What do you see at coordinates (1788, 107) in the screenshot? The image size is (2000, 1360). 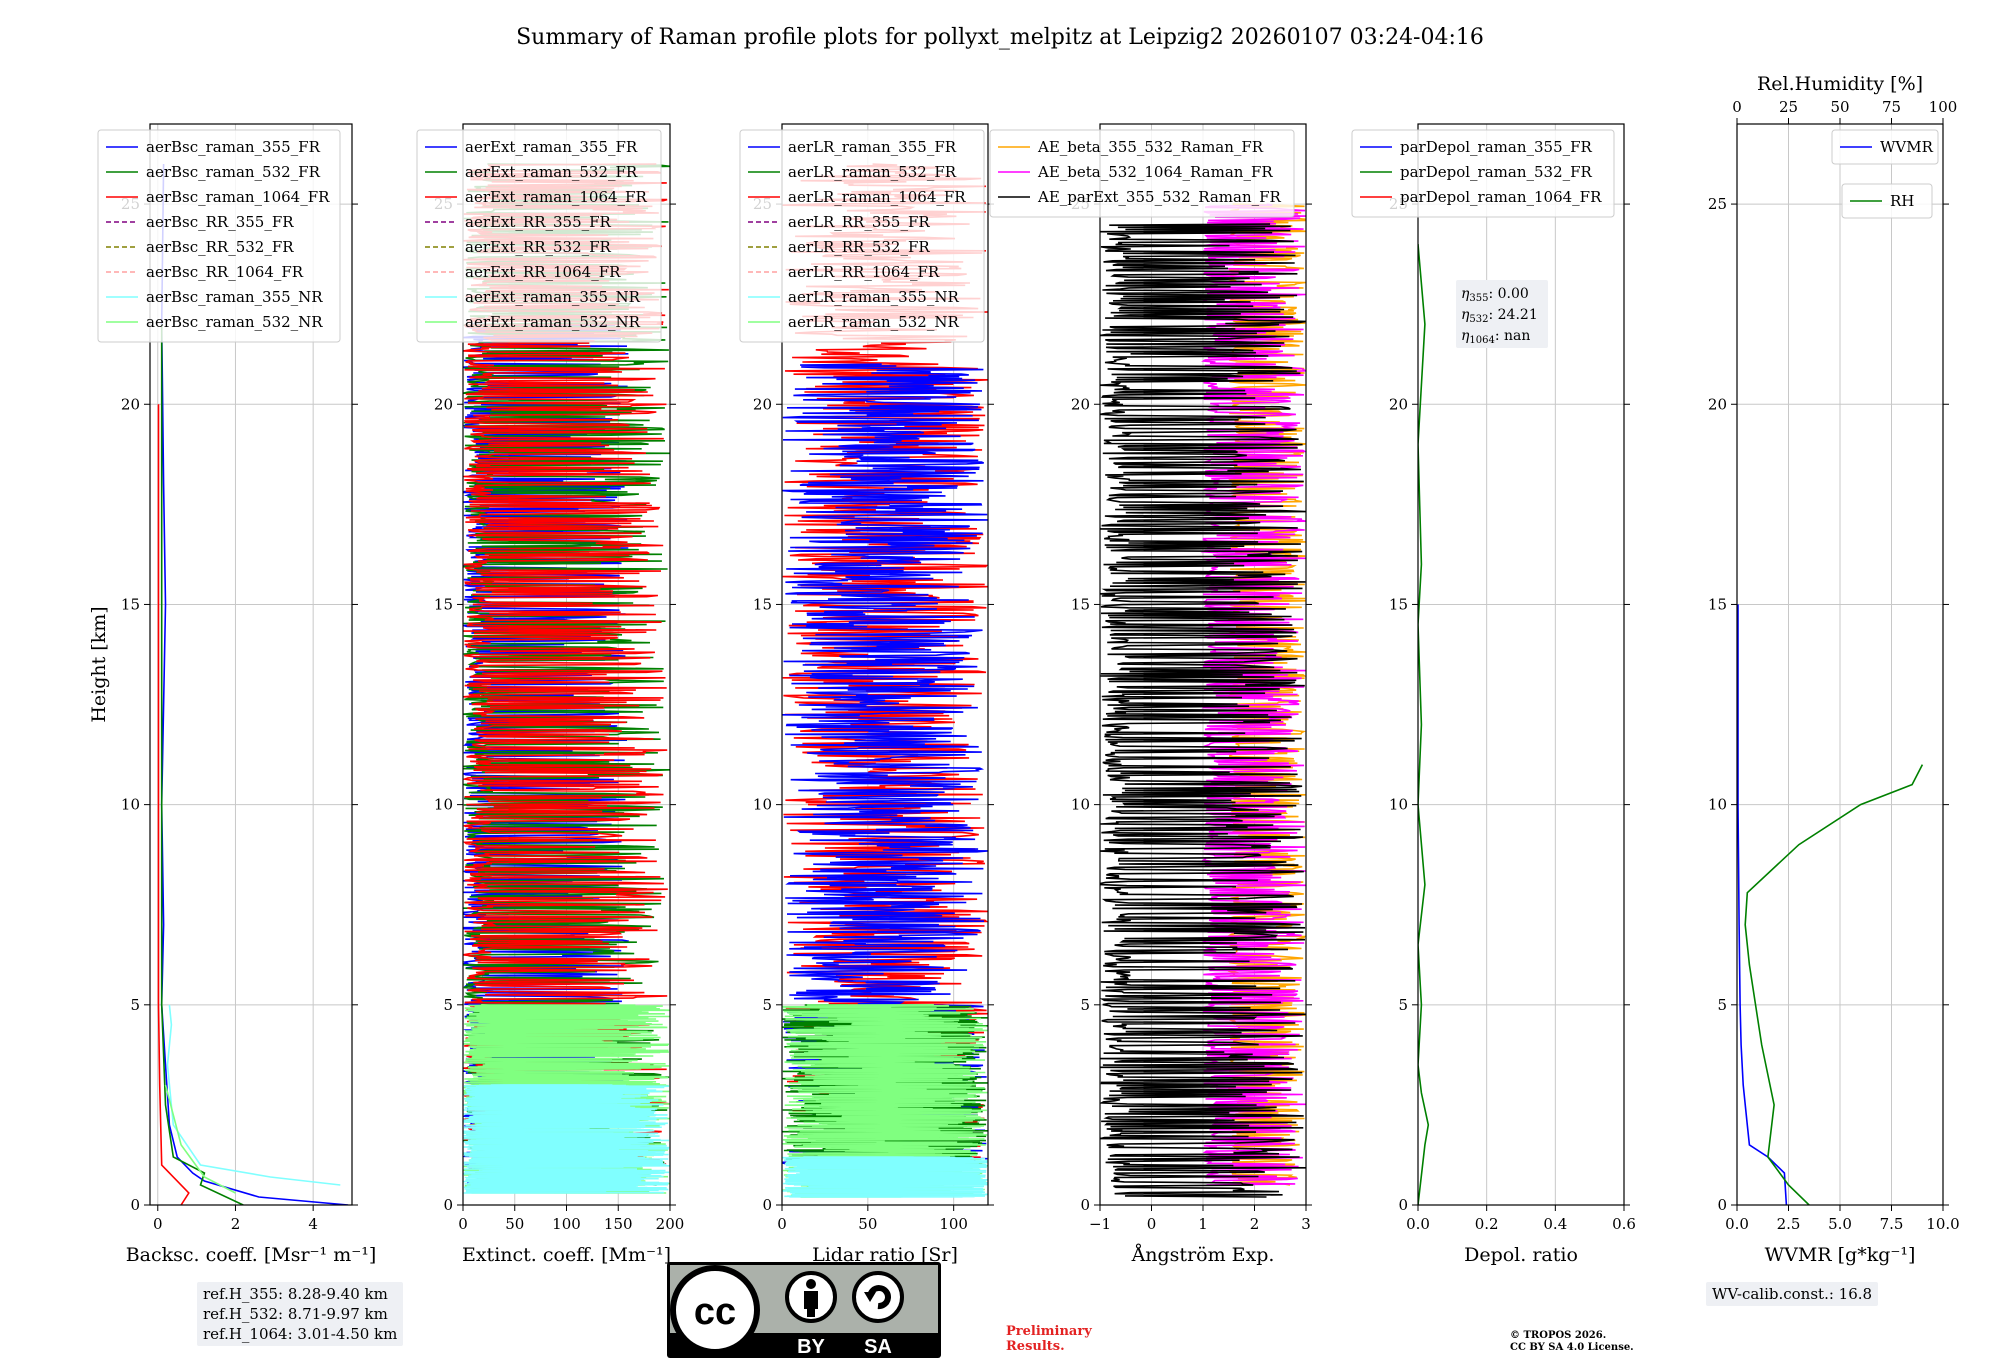 I see `x2-tick-label: 25` at bounding box center [1788, 107].